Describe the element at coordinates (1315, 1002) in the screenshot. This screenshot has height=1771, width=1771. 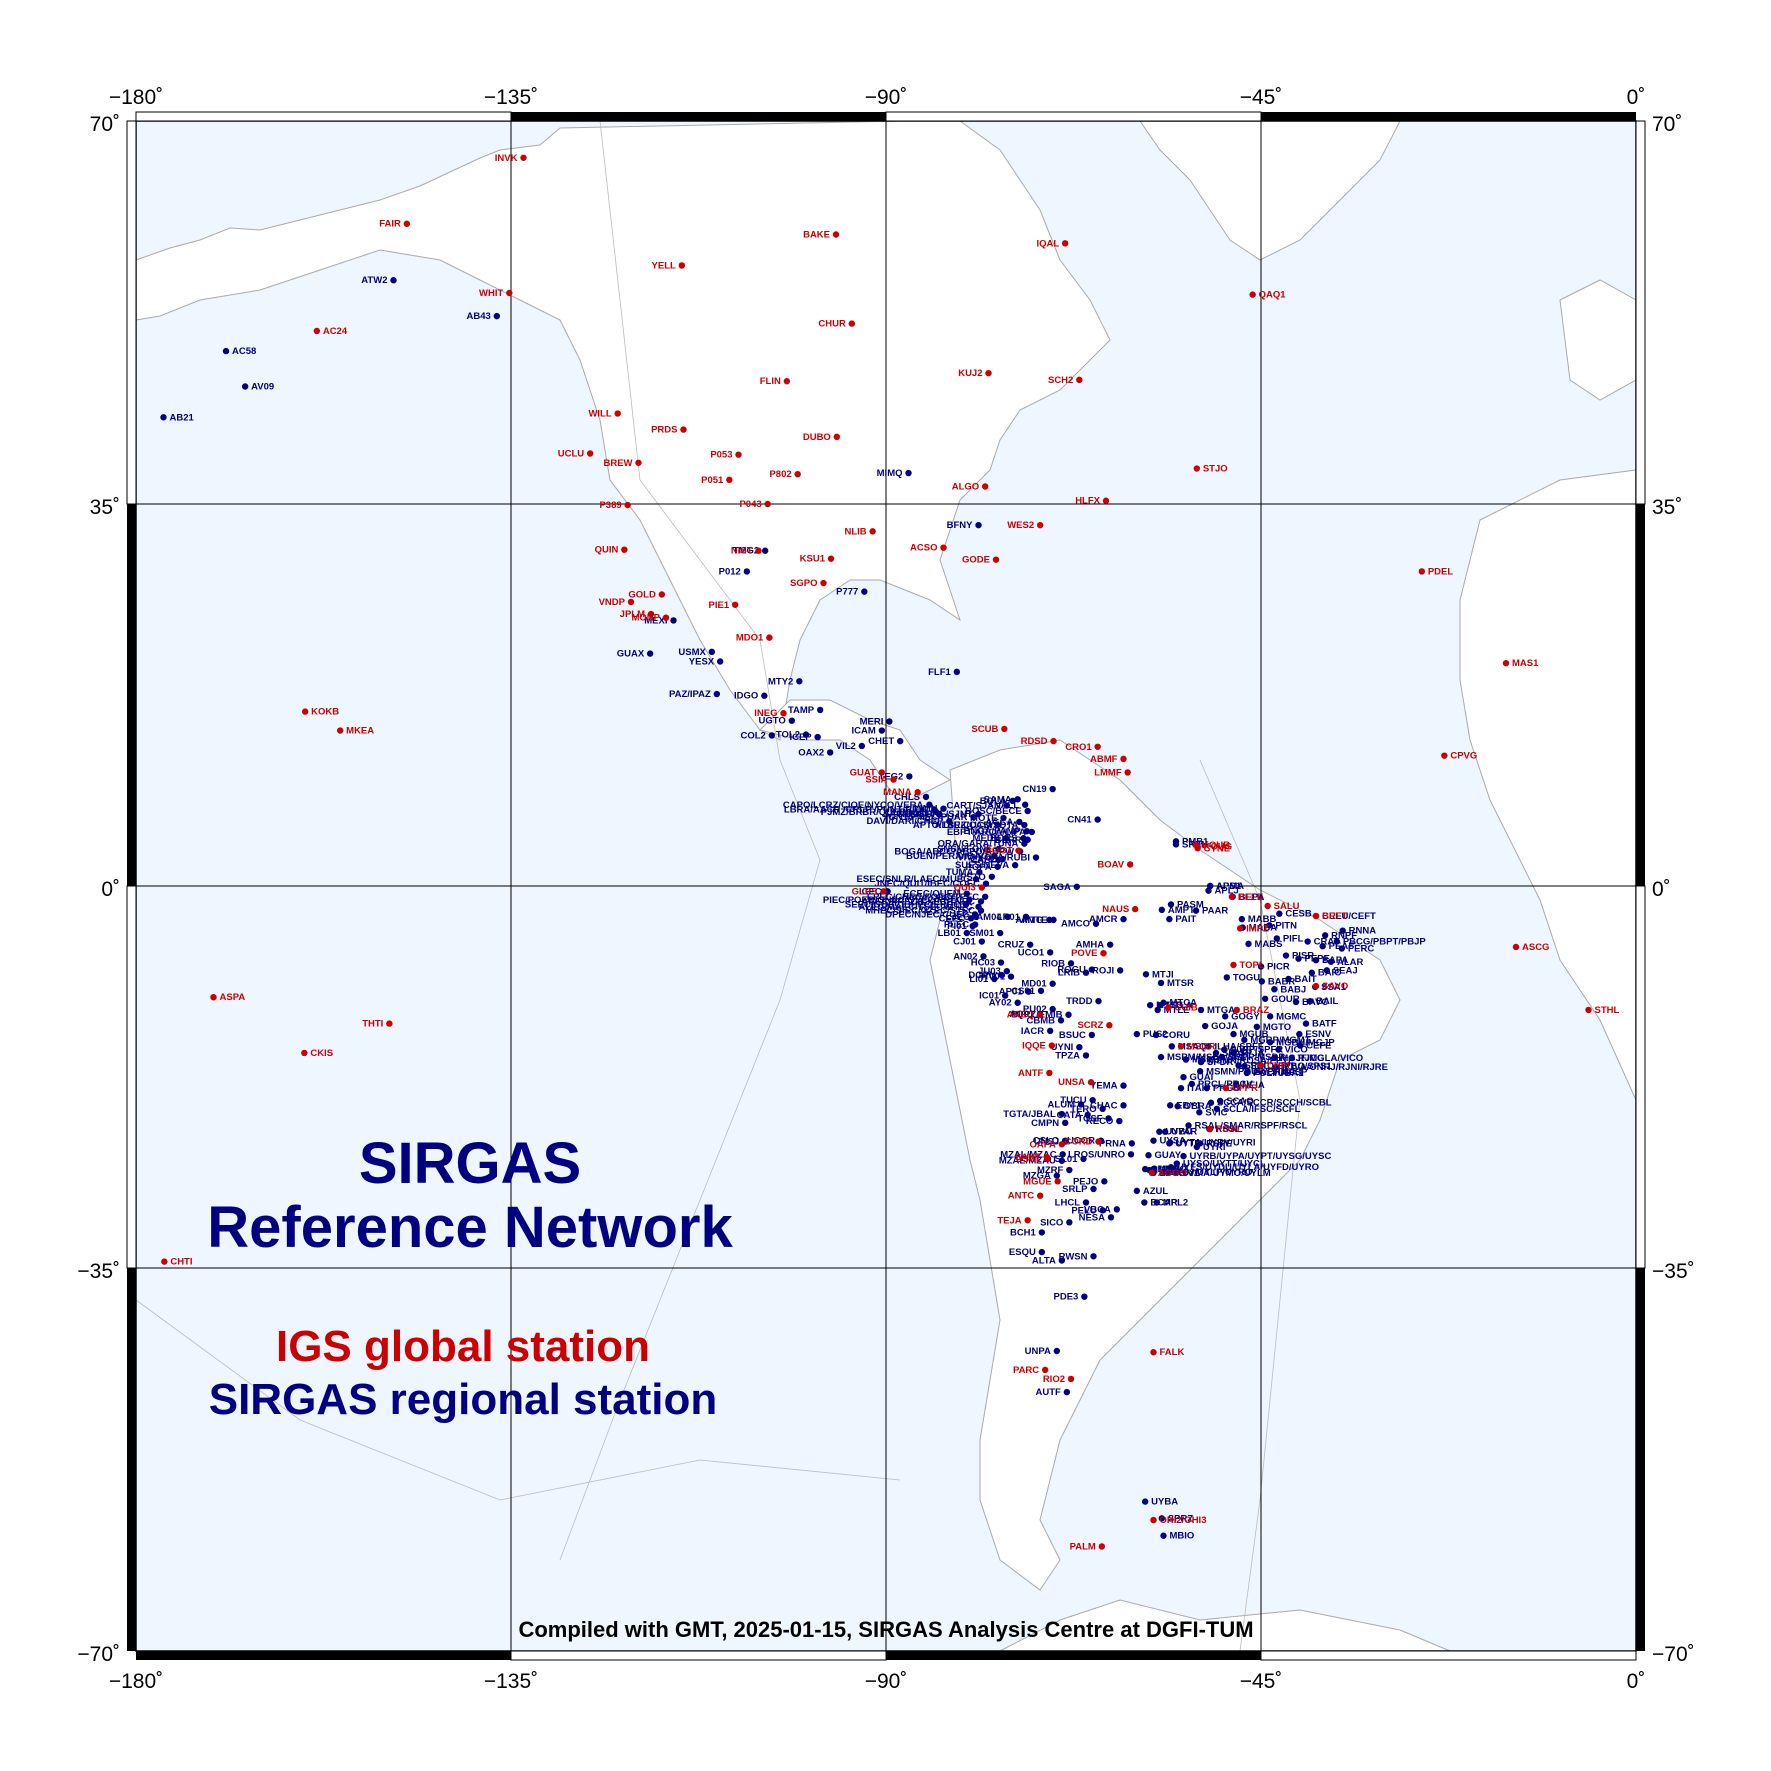
I see `sirgas-station-label: BAVC` at that location.